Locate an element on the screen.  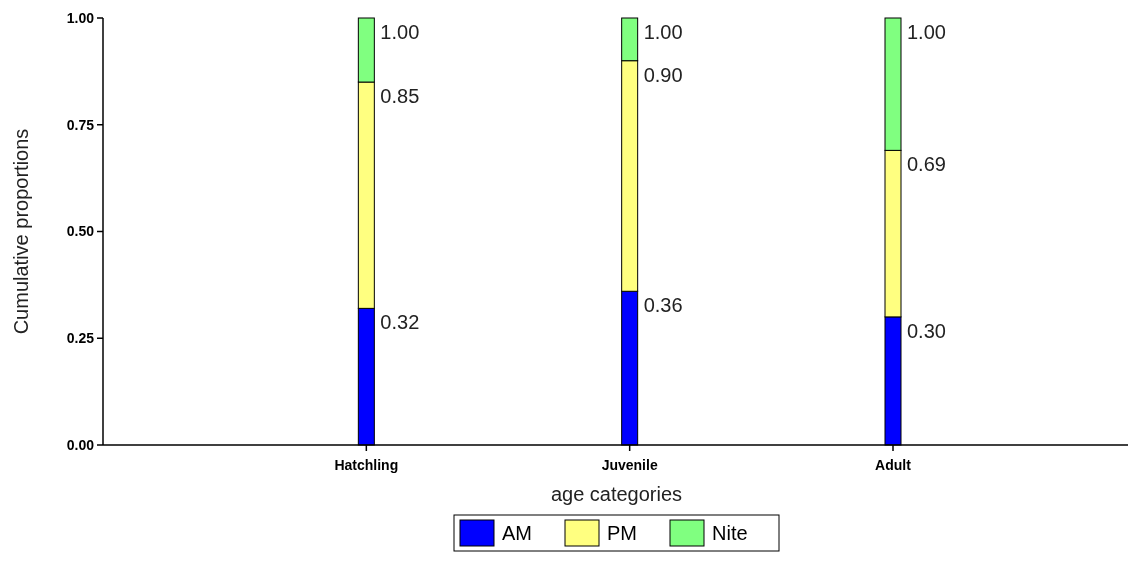
y-tick-label: 0.50 is located at coordinates (80, 231).